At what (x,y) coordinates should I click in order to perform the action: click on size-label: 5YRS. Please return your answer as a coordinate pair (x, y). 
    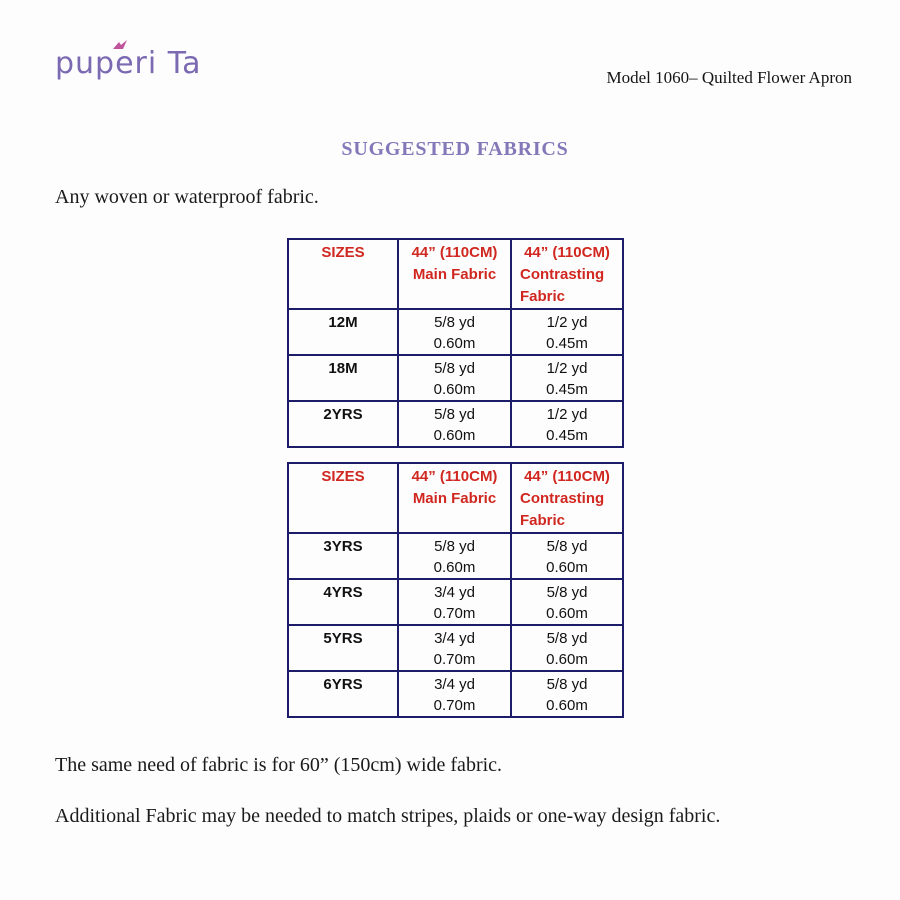
    Looking at the image, I should click on (343, 638).